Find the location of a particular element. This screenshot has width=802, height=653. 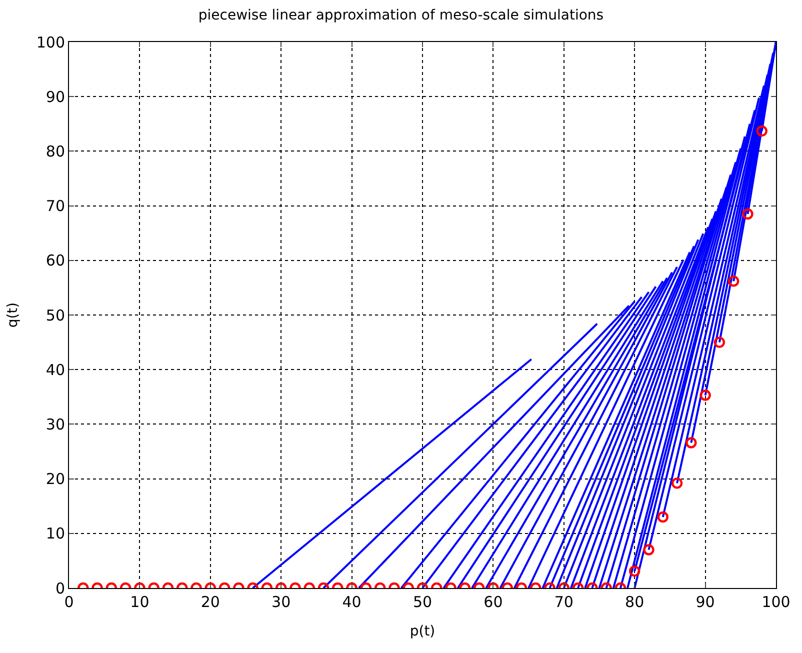

y-tick-label: 80 is located at coordinates (55, 151).